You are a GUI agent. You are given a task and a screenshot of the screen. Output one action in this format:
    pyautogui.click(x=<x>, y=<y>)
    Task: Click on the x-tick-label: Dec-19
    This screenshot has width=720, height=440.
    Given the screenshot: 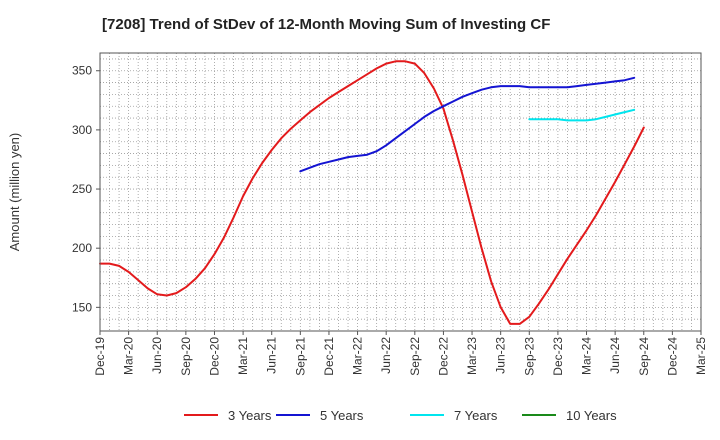 What is the action you would take?
    pyautogui.click(x=100, y=356)
    